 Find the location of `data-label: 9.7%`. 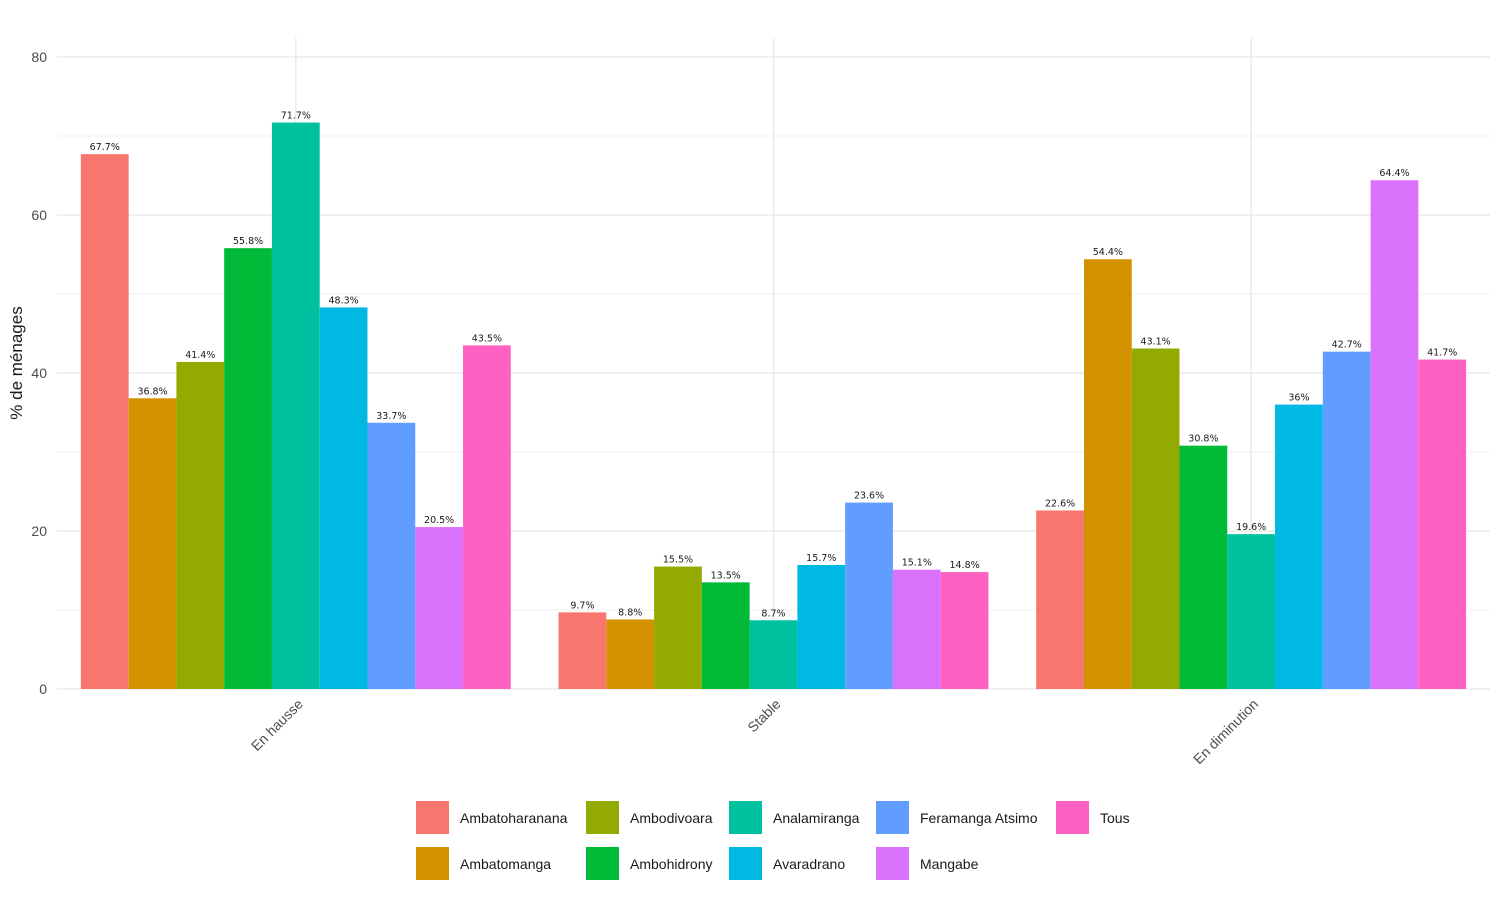

data-label: 9.7% is located at coordinates (582, 605).